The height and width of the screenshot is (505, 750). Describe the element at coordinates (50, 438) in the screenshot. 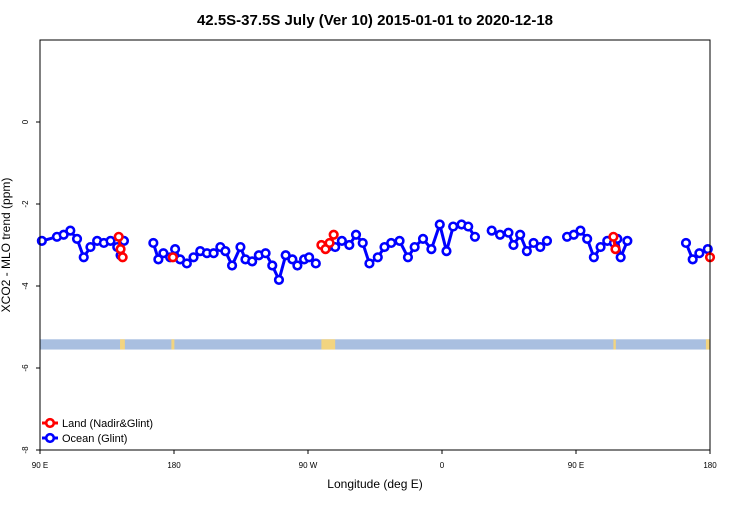

I see `legend-marker-ocean-glint` at that location.